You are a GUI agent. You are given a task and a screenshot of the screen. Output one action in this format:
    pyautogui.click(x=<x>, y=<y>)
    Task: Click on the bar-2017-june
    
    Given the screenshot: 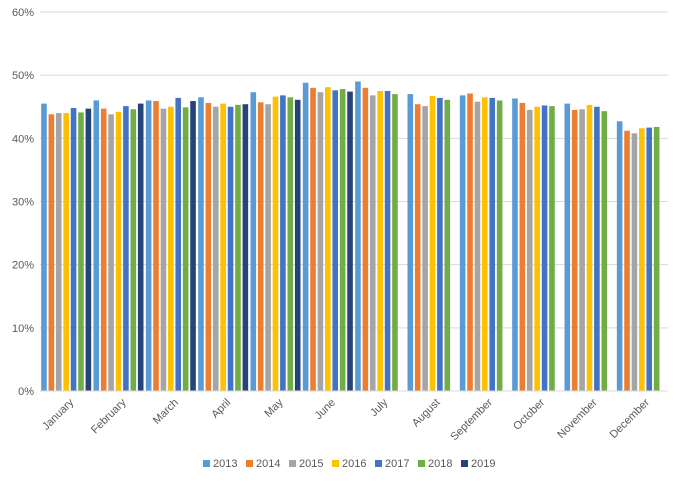 What is the action you would take?
    pyautogui.click(x=335, y=241)
    